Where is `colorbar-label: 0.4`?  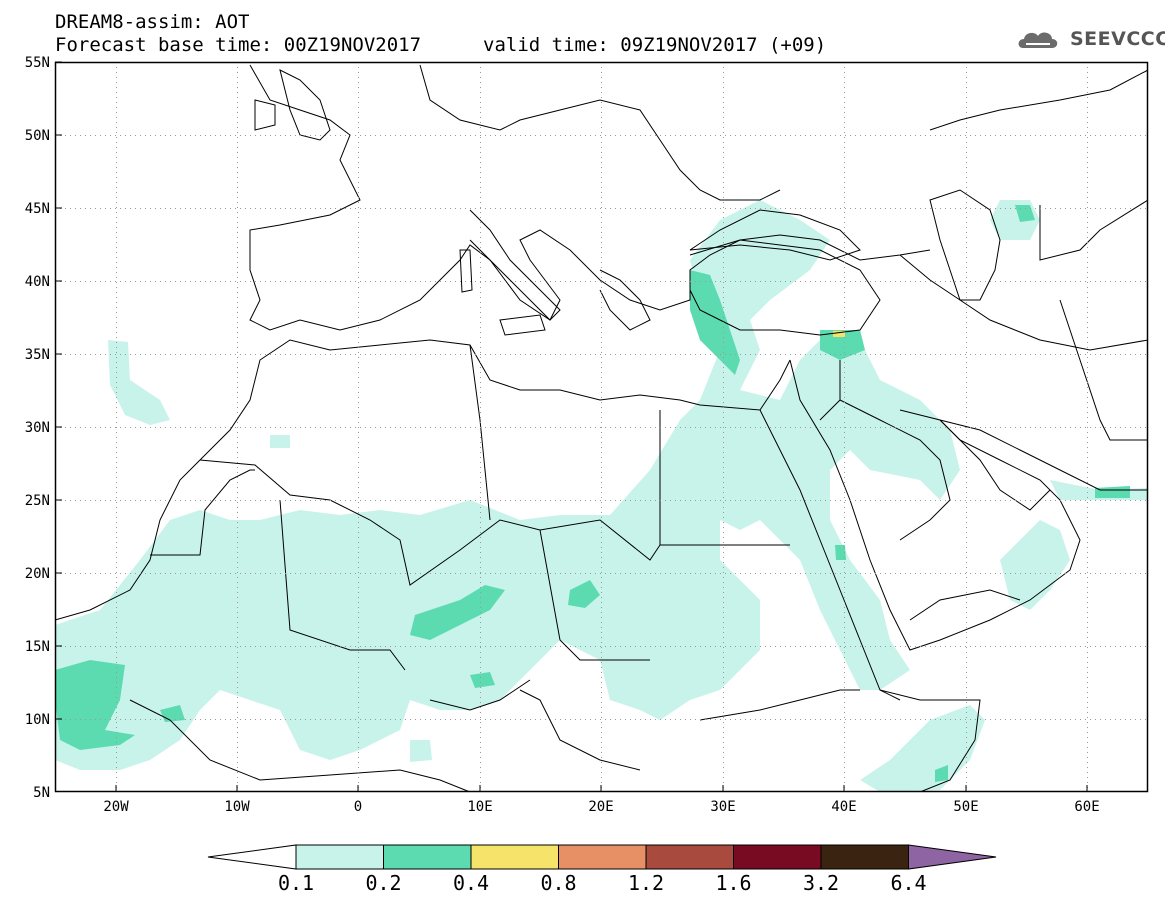 colorbar-label: 0.4 is located at coordinates (471, 883).